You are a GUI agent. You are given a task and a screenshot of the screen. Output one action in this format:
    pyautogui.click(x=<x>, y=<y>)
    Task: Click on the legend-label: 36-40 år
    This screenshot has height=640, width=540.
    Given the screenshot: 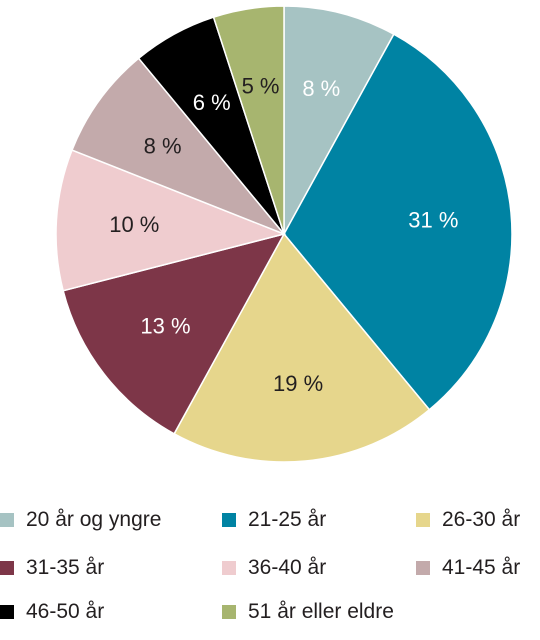 What is the action you would take?
    pyautogui.click(x=287, y=567)
    